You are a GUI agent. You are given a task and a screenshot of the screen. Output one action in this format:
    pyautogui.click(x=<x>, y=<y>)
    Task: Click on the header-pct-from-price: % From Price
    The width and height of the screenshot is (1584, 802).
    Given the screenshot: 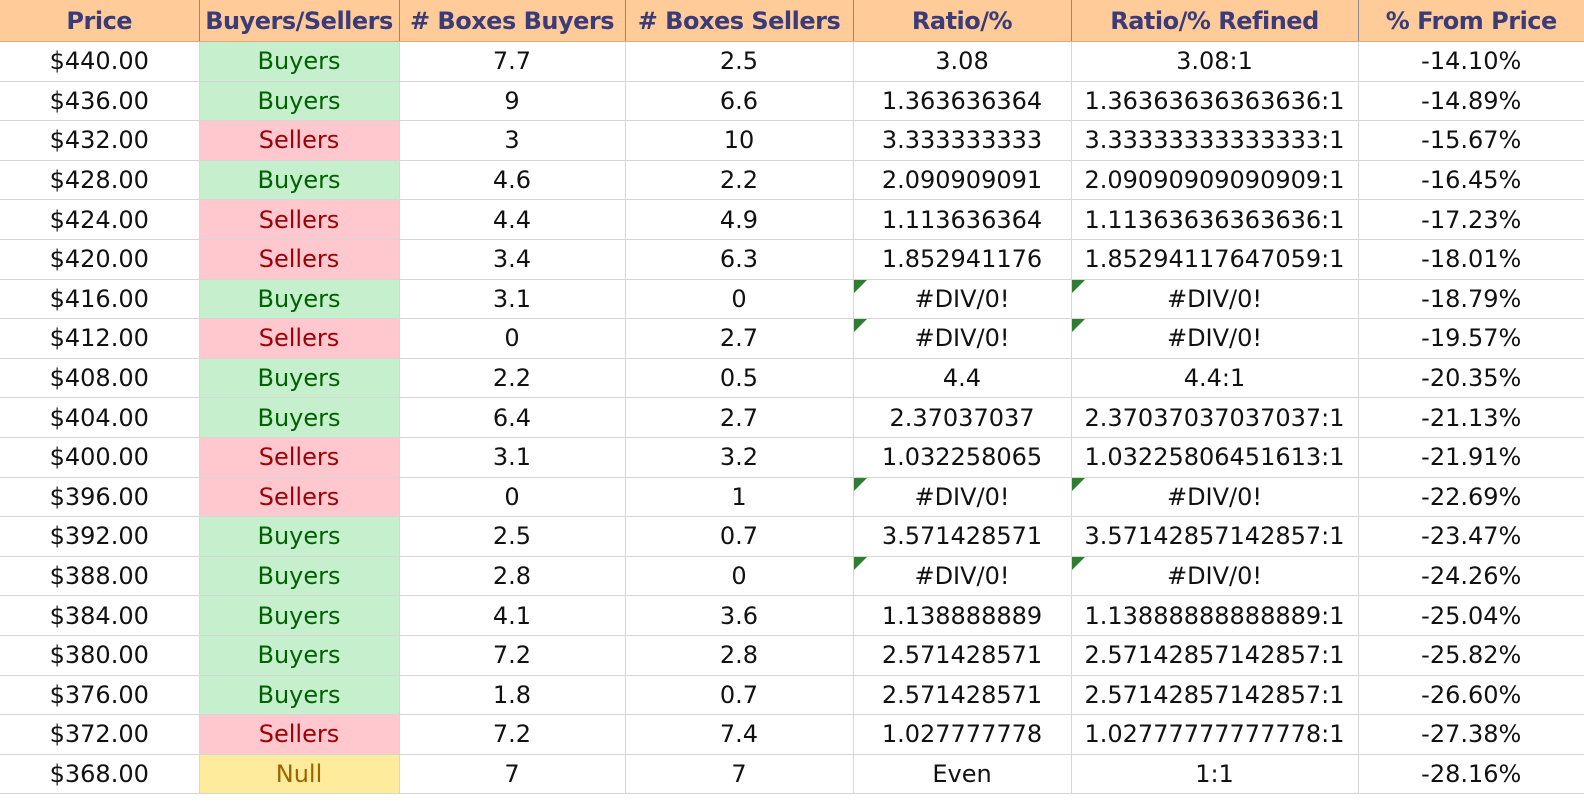 What is the action you would take?
    pyautogui.click(x=1471, y=21)
    